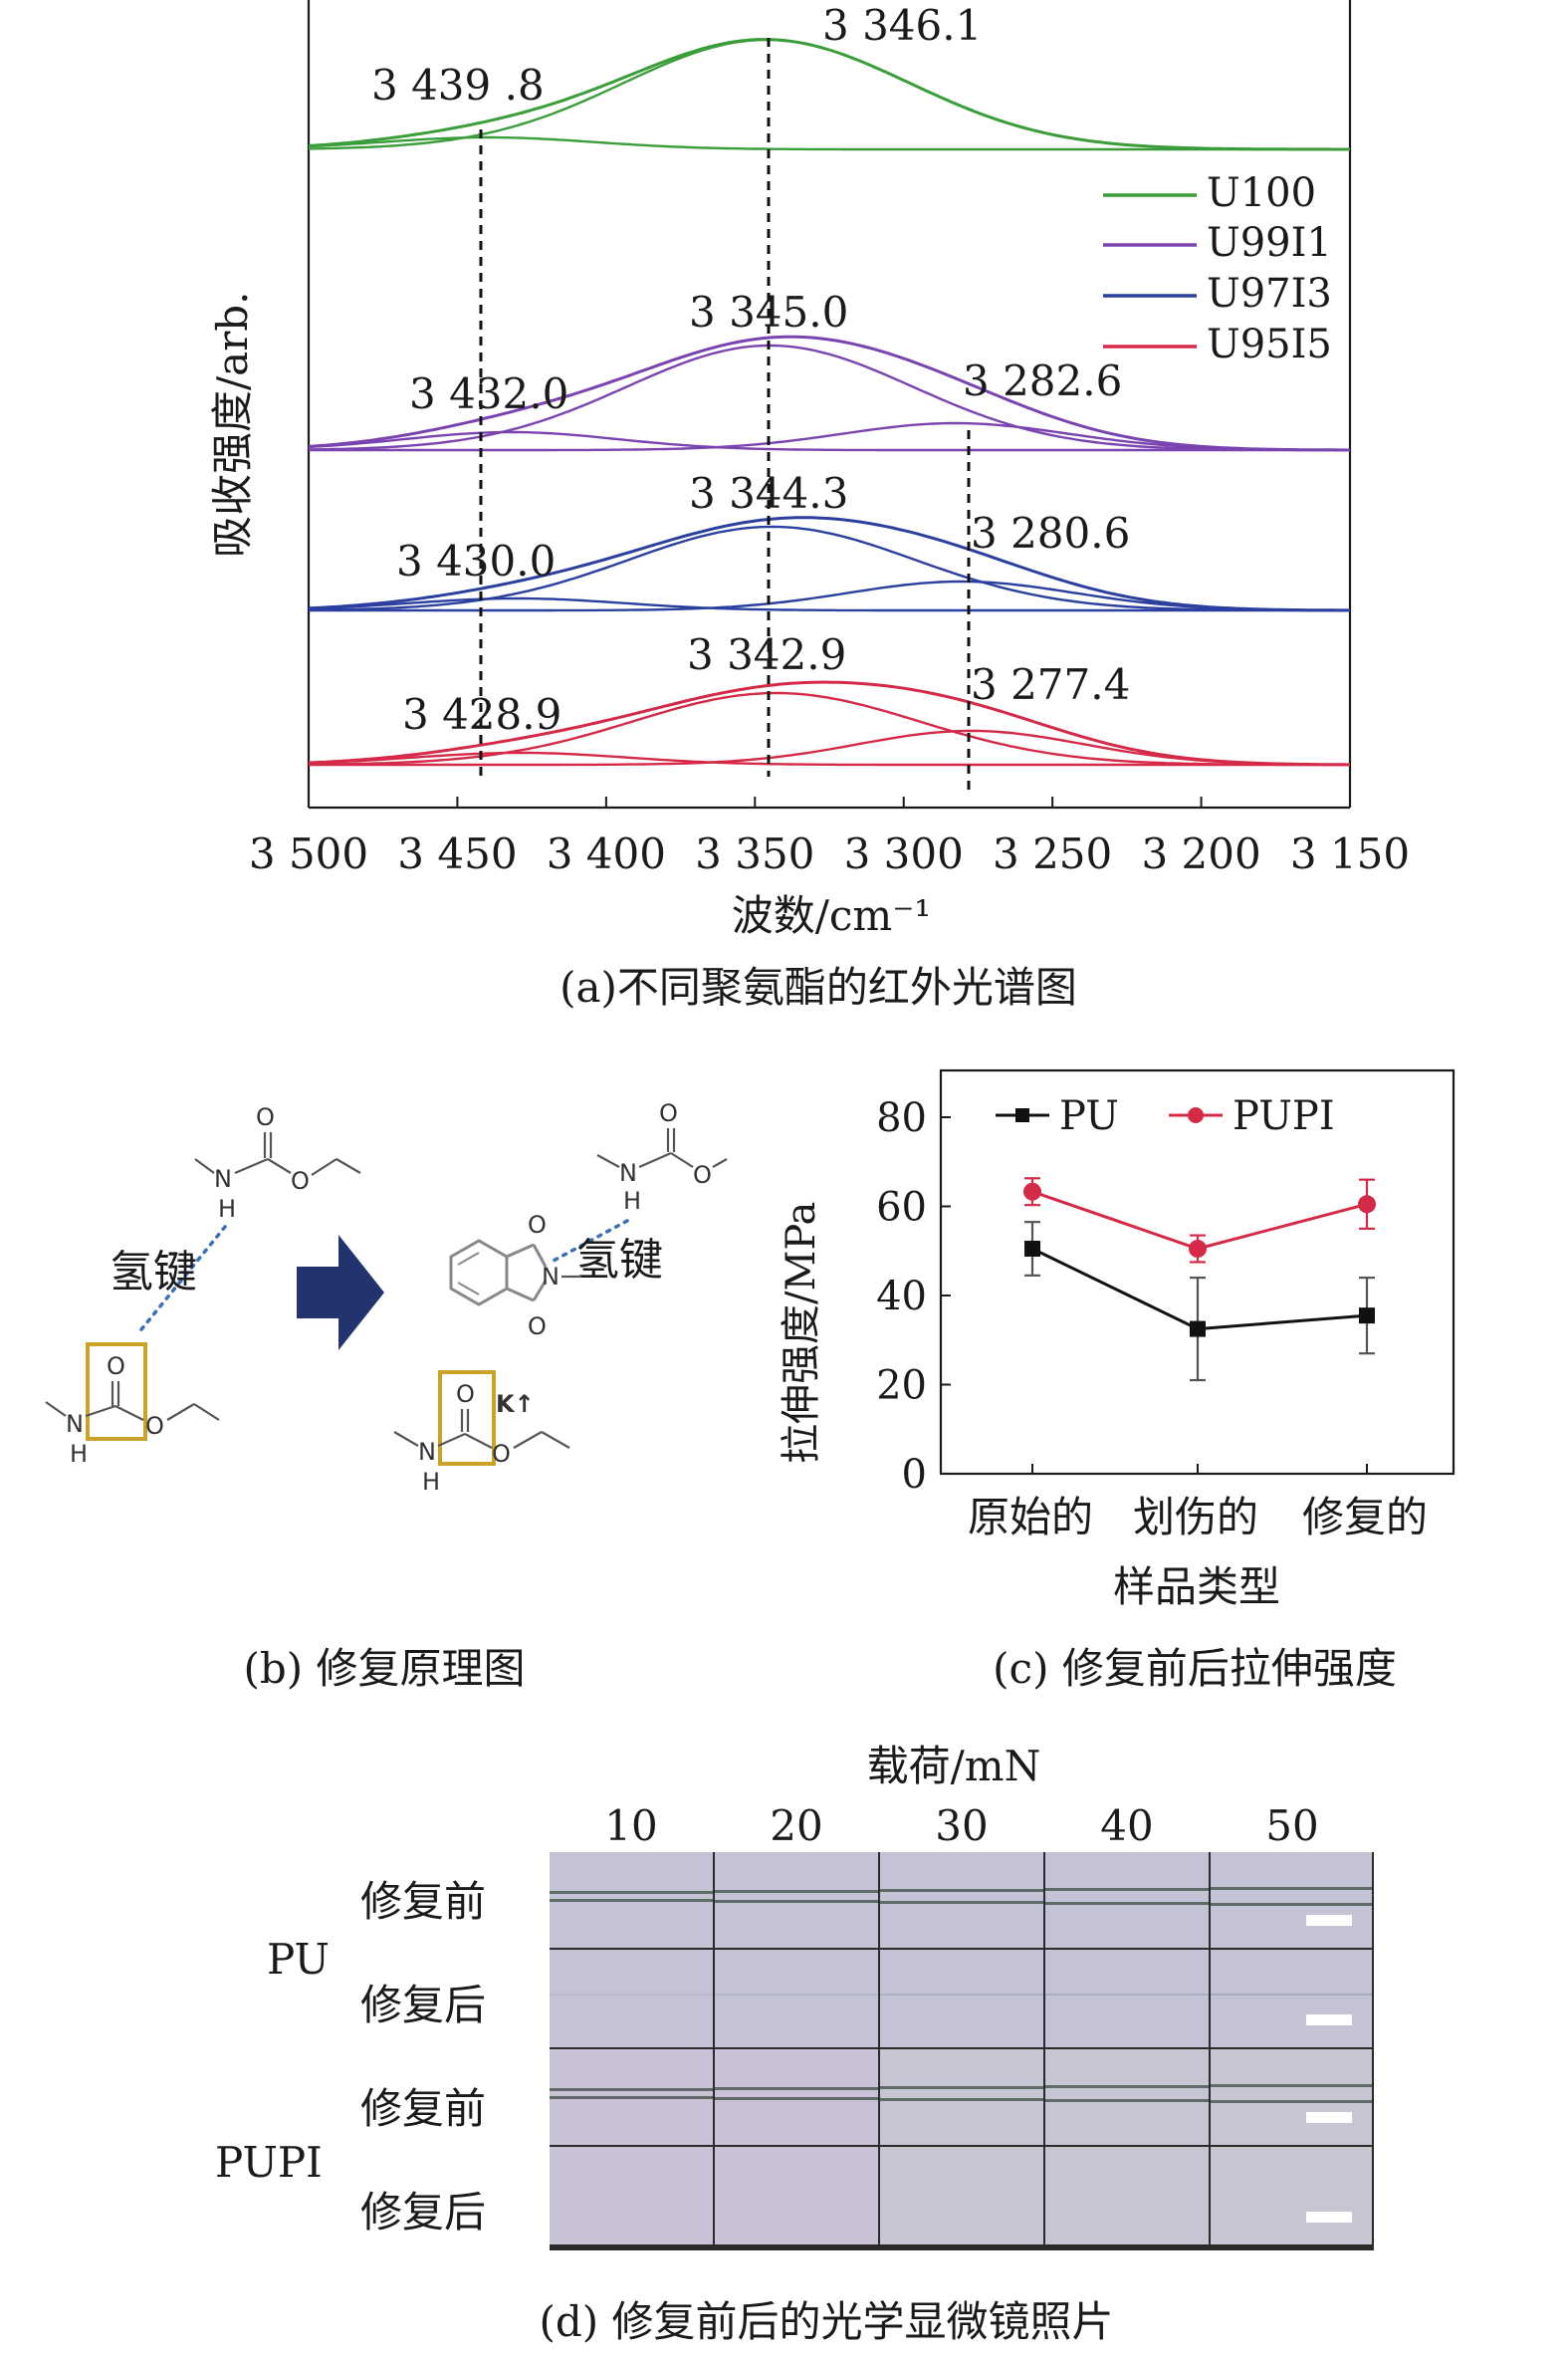  I want to click on atom-h-1: H, so click(227, 1209).